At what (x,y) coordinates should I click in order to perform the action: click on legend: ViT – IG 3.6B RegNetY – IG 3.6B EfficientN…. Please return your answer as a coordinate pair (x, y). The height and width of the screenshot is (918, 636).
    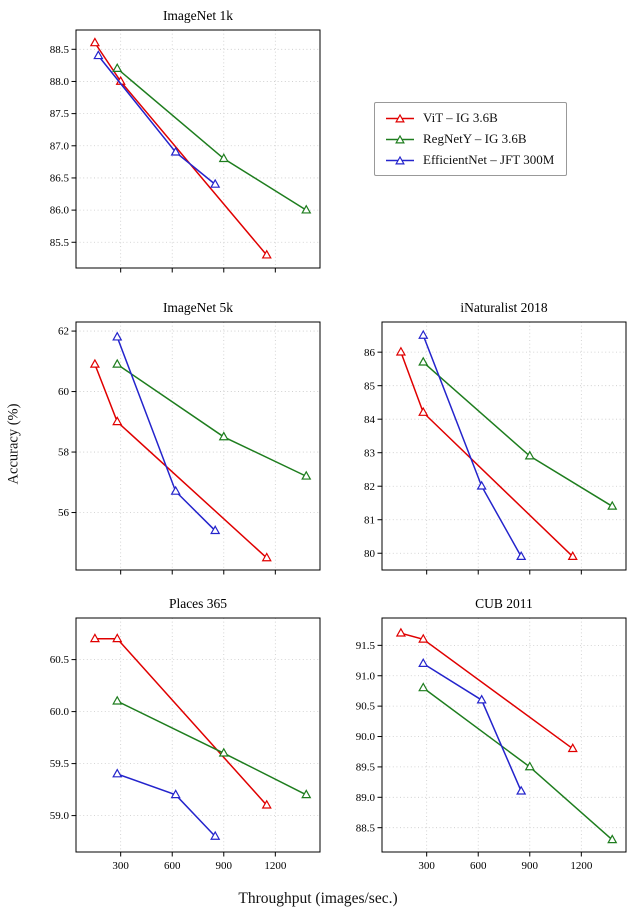
    Looking at the image, I should click on (471, 139).